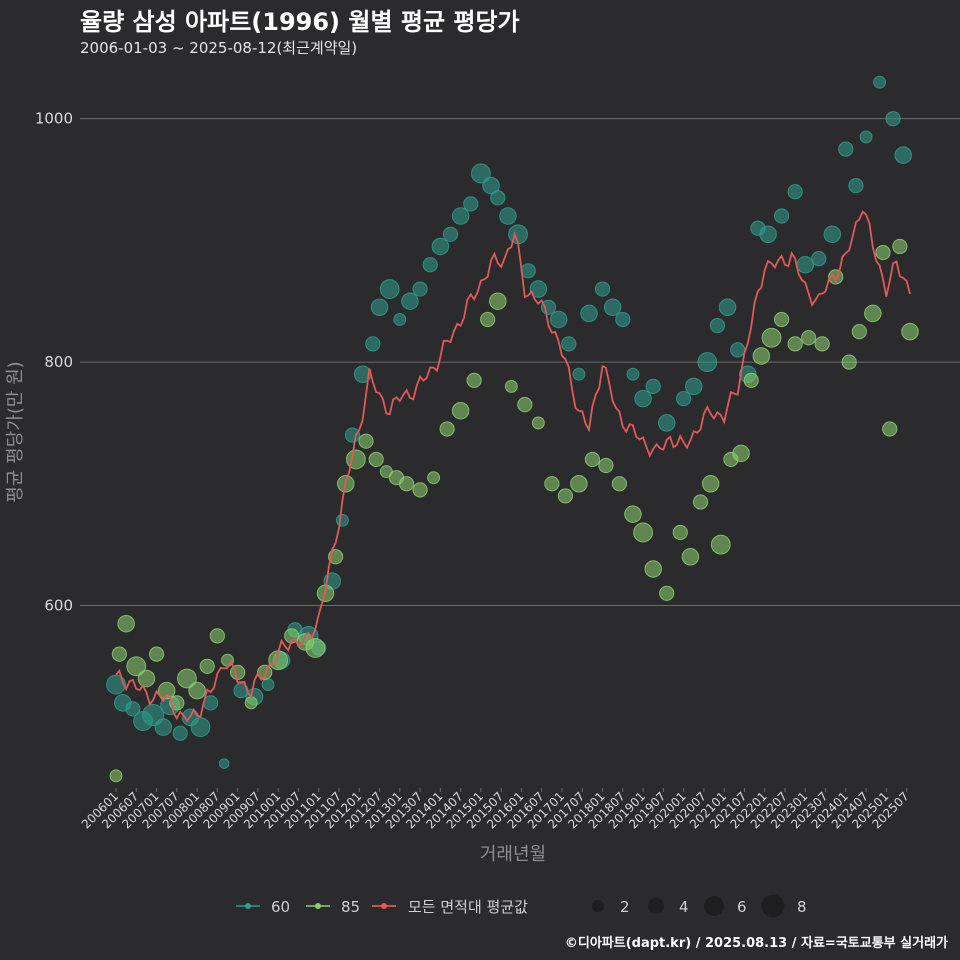 Image resolution: width=960 pixels, height=960 pixels. Describe the element at coordinates (54, 119) in the screenshot. I see `y-tick-1000: 1000` at that location.